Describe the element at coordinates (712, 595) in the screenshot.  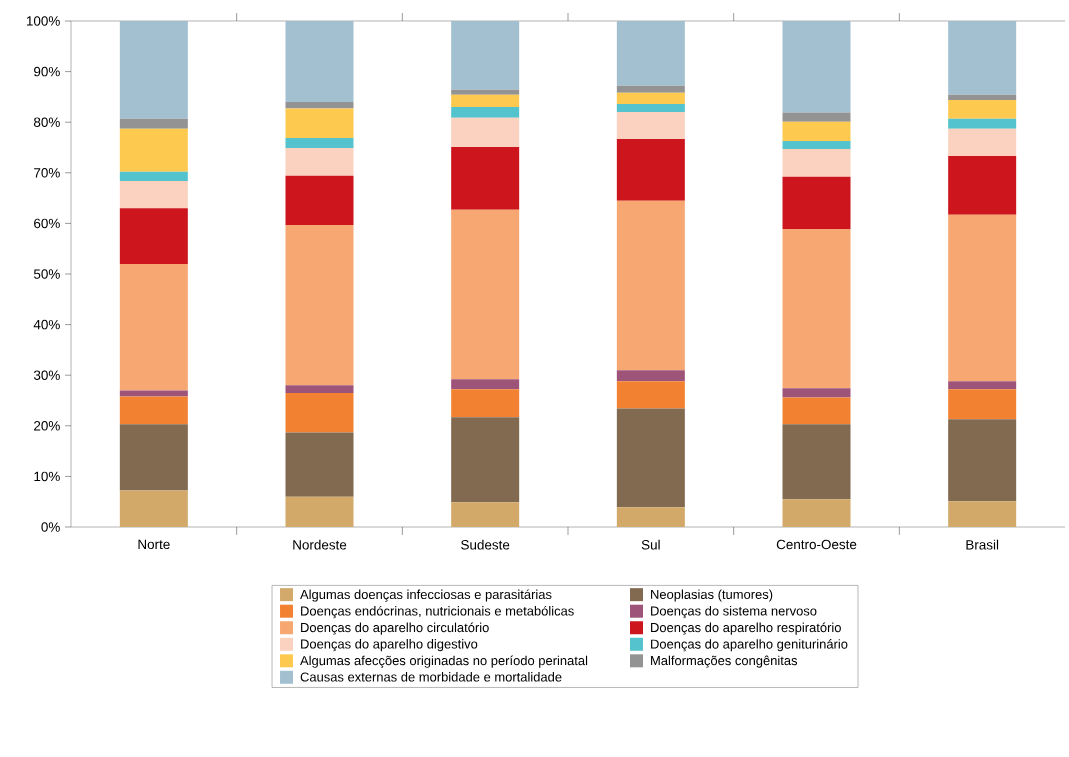
I see `legend-label: Neoplasias (tumores)` at that location.